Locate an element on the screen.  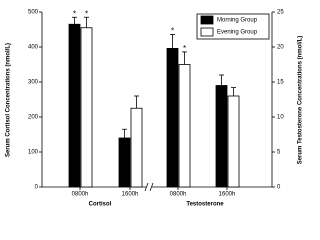
y-tick-label: 500 is located at coordinates (33, 13).